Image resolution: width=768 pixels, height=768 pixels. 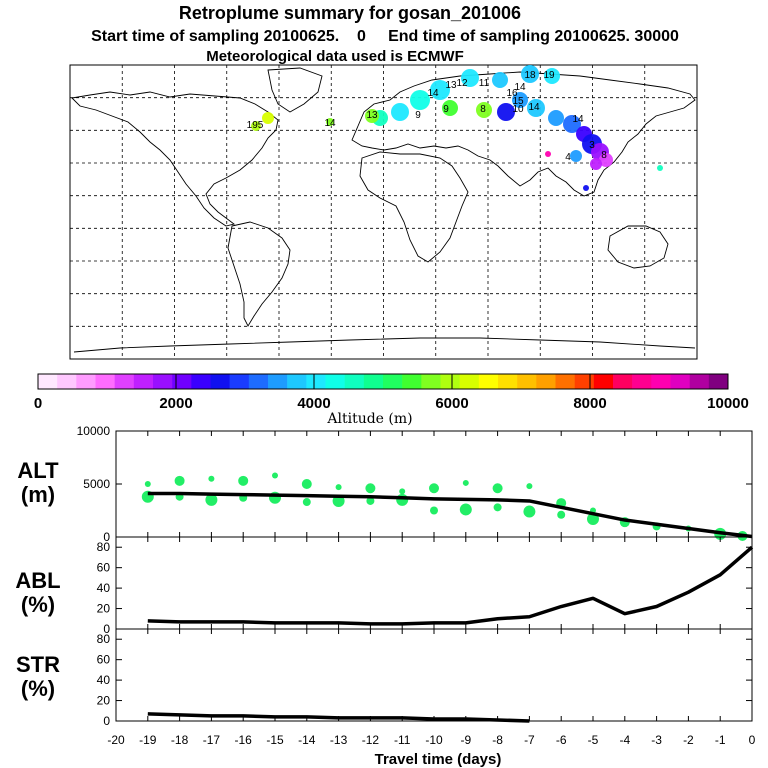 I want to click on abl-ytick-label: 60, so click(x=104, y=568).